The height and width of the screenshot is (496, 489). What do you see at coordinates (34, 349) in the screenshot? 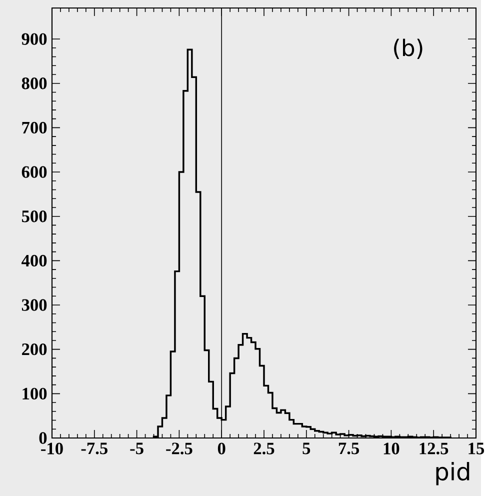
I see `y-tick-label: 200` at bounding box center [34, 349].